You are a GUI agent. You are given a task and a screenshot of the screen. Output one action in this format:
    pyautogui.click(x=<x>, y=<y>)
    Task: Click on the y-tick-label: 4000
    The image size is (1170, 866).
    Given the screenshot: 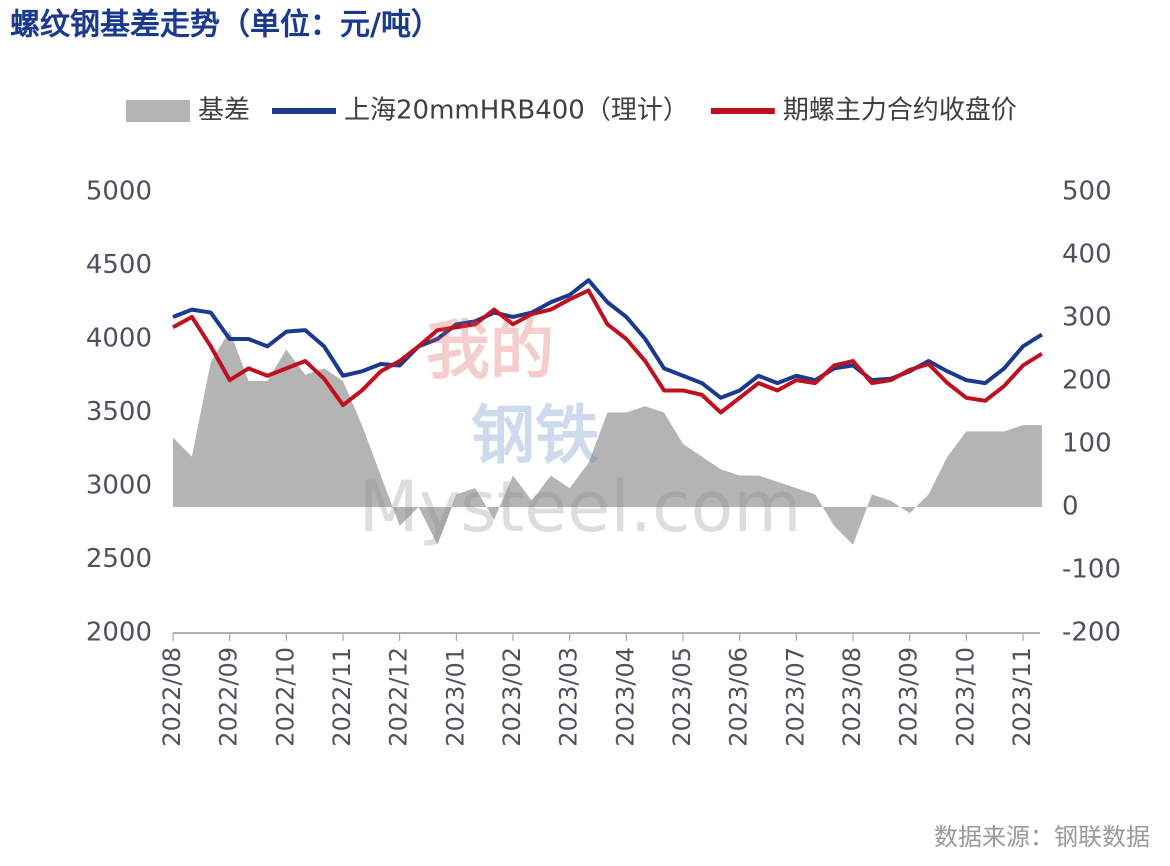 What is the action you would take?
    pyautogui.click(x=119, y=339)
    